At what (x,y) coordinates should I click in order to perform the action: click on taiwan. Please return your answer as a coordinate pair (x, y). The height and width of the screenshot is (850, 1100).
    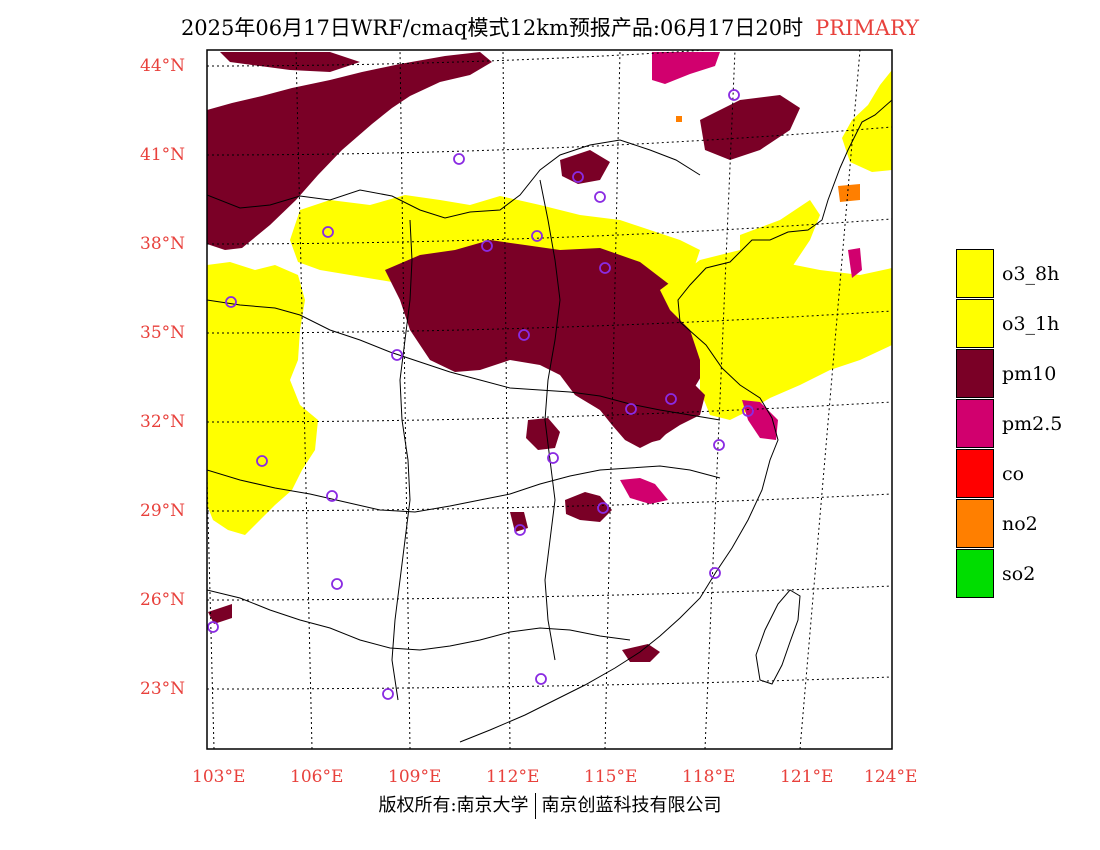
    Looking at the image, I should click on (778, 637).